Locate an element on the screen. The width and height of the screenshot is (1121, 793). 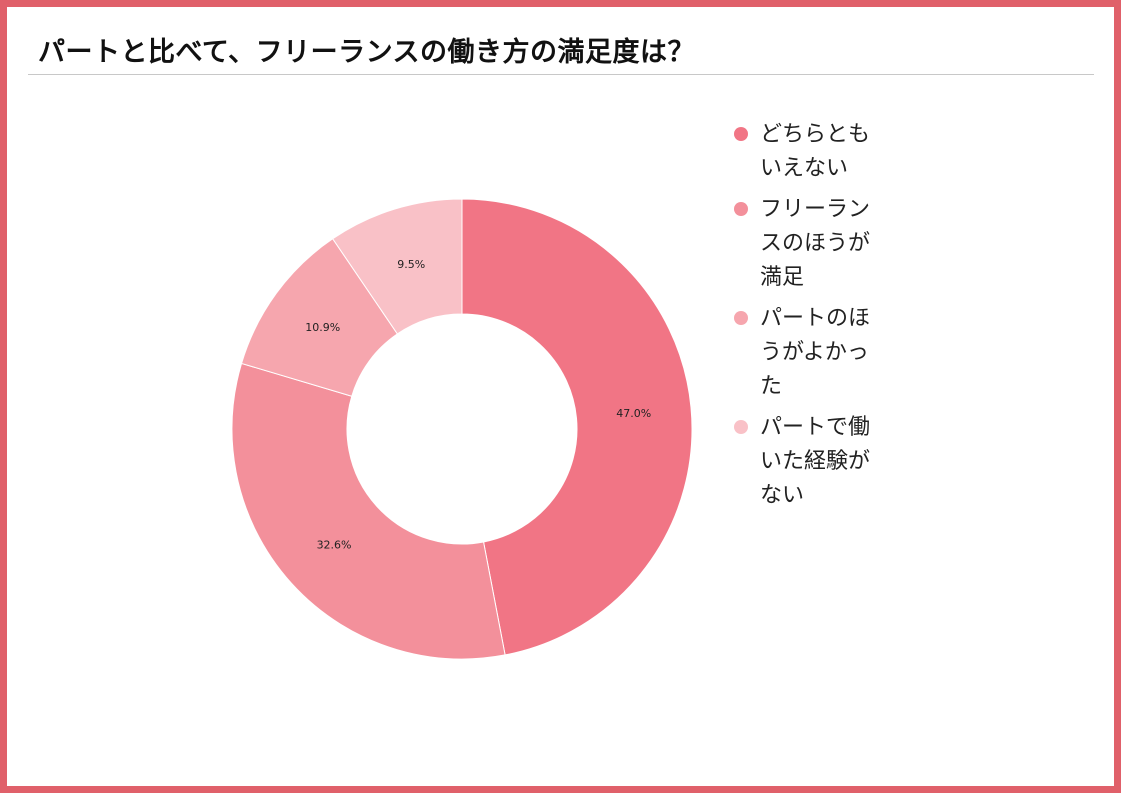
slice-value-label: 32.6% is located at coordinates (334, 545).